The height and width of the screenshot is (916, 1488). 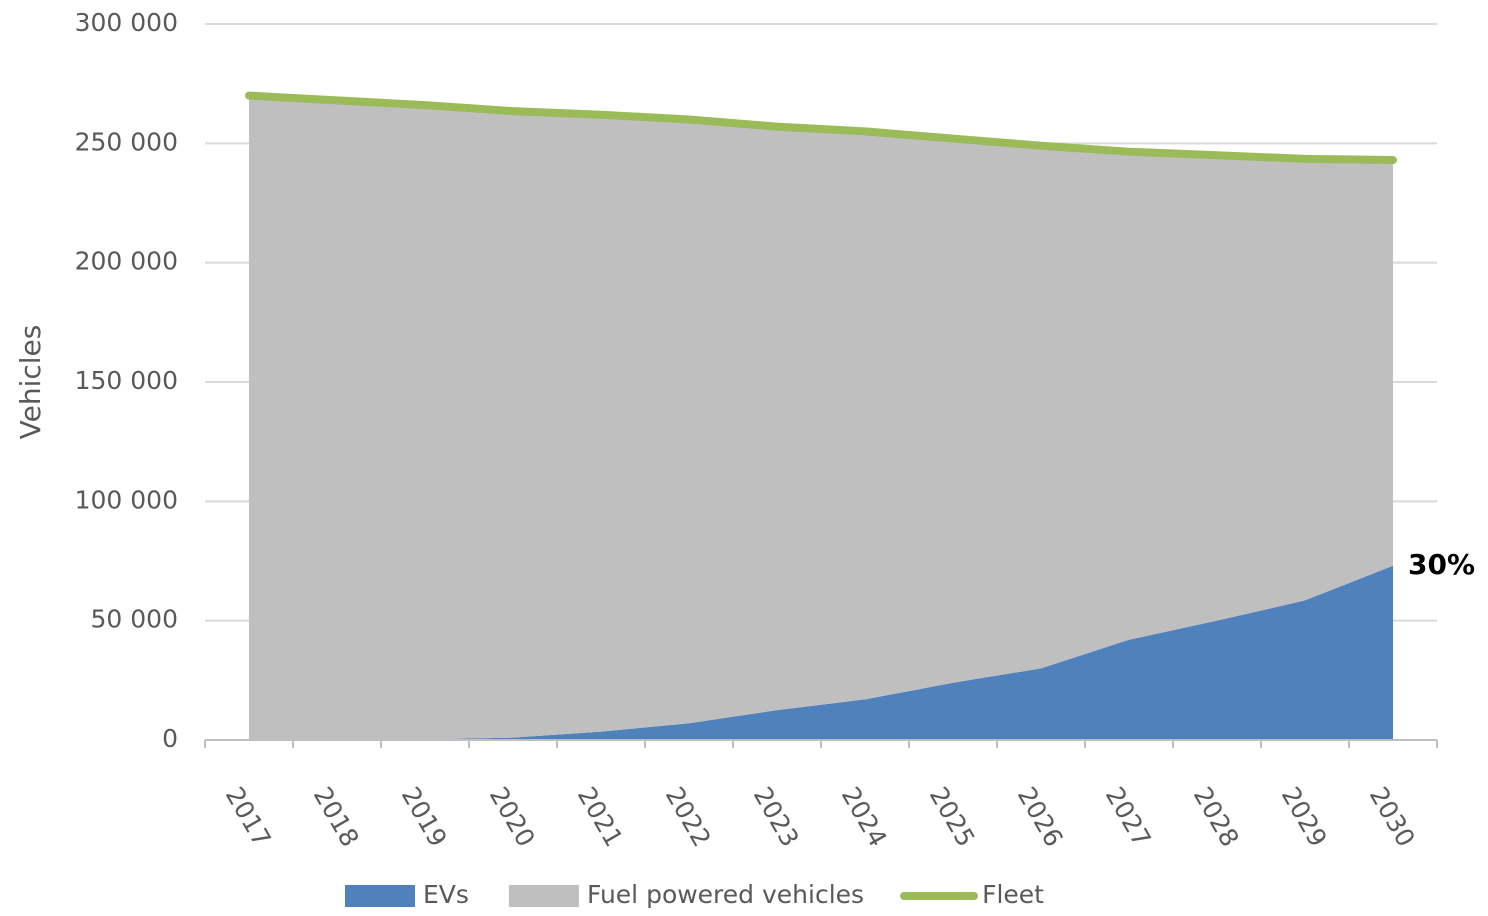 I want to click on x-tick-label: 2027, so click(x=1128, y=817).